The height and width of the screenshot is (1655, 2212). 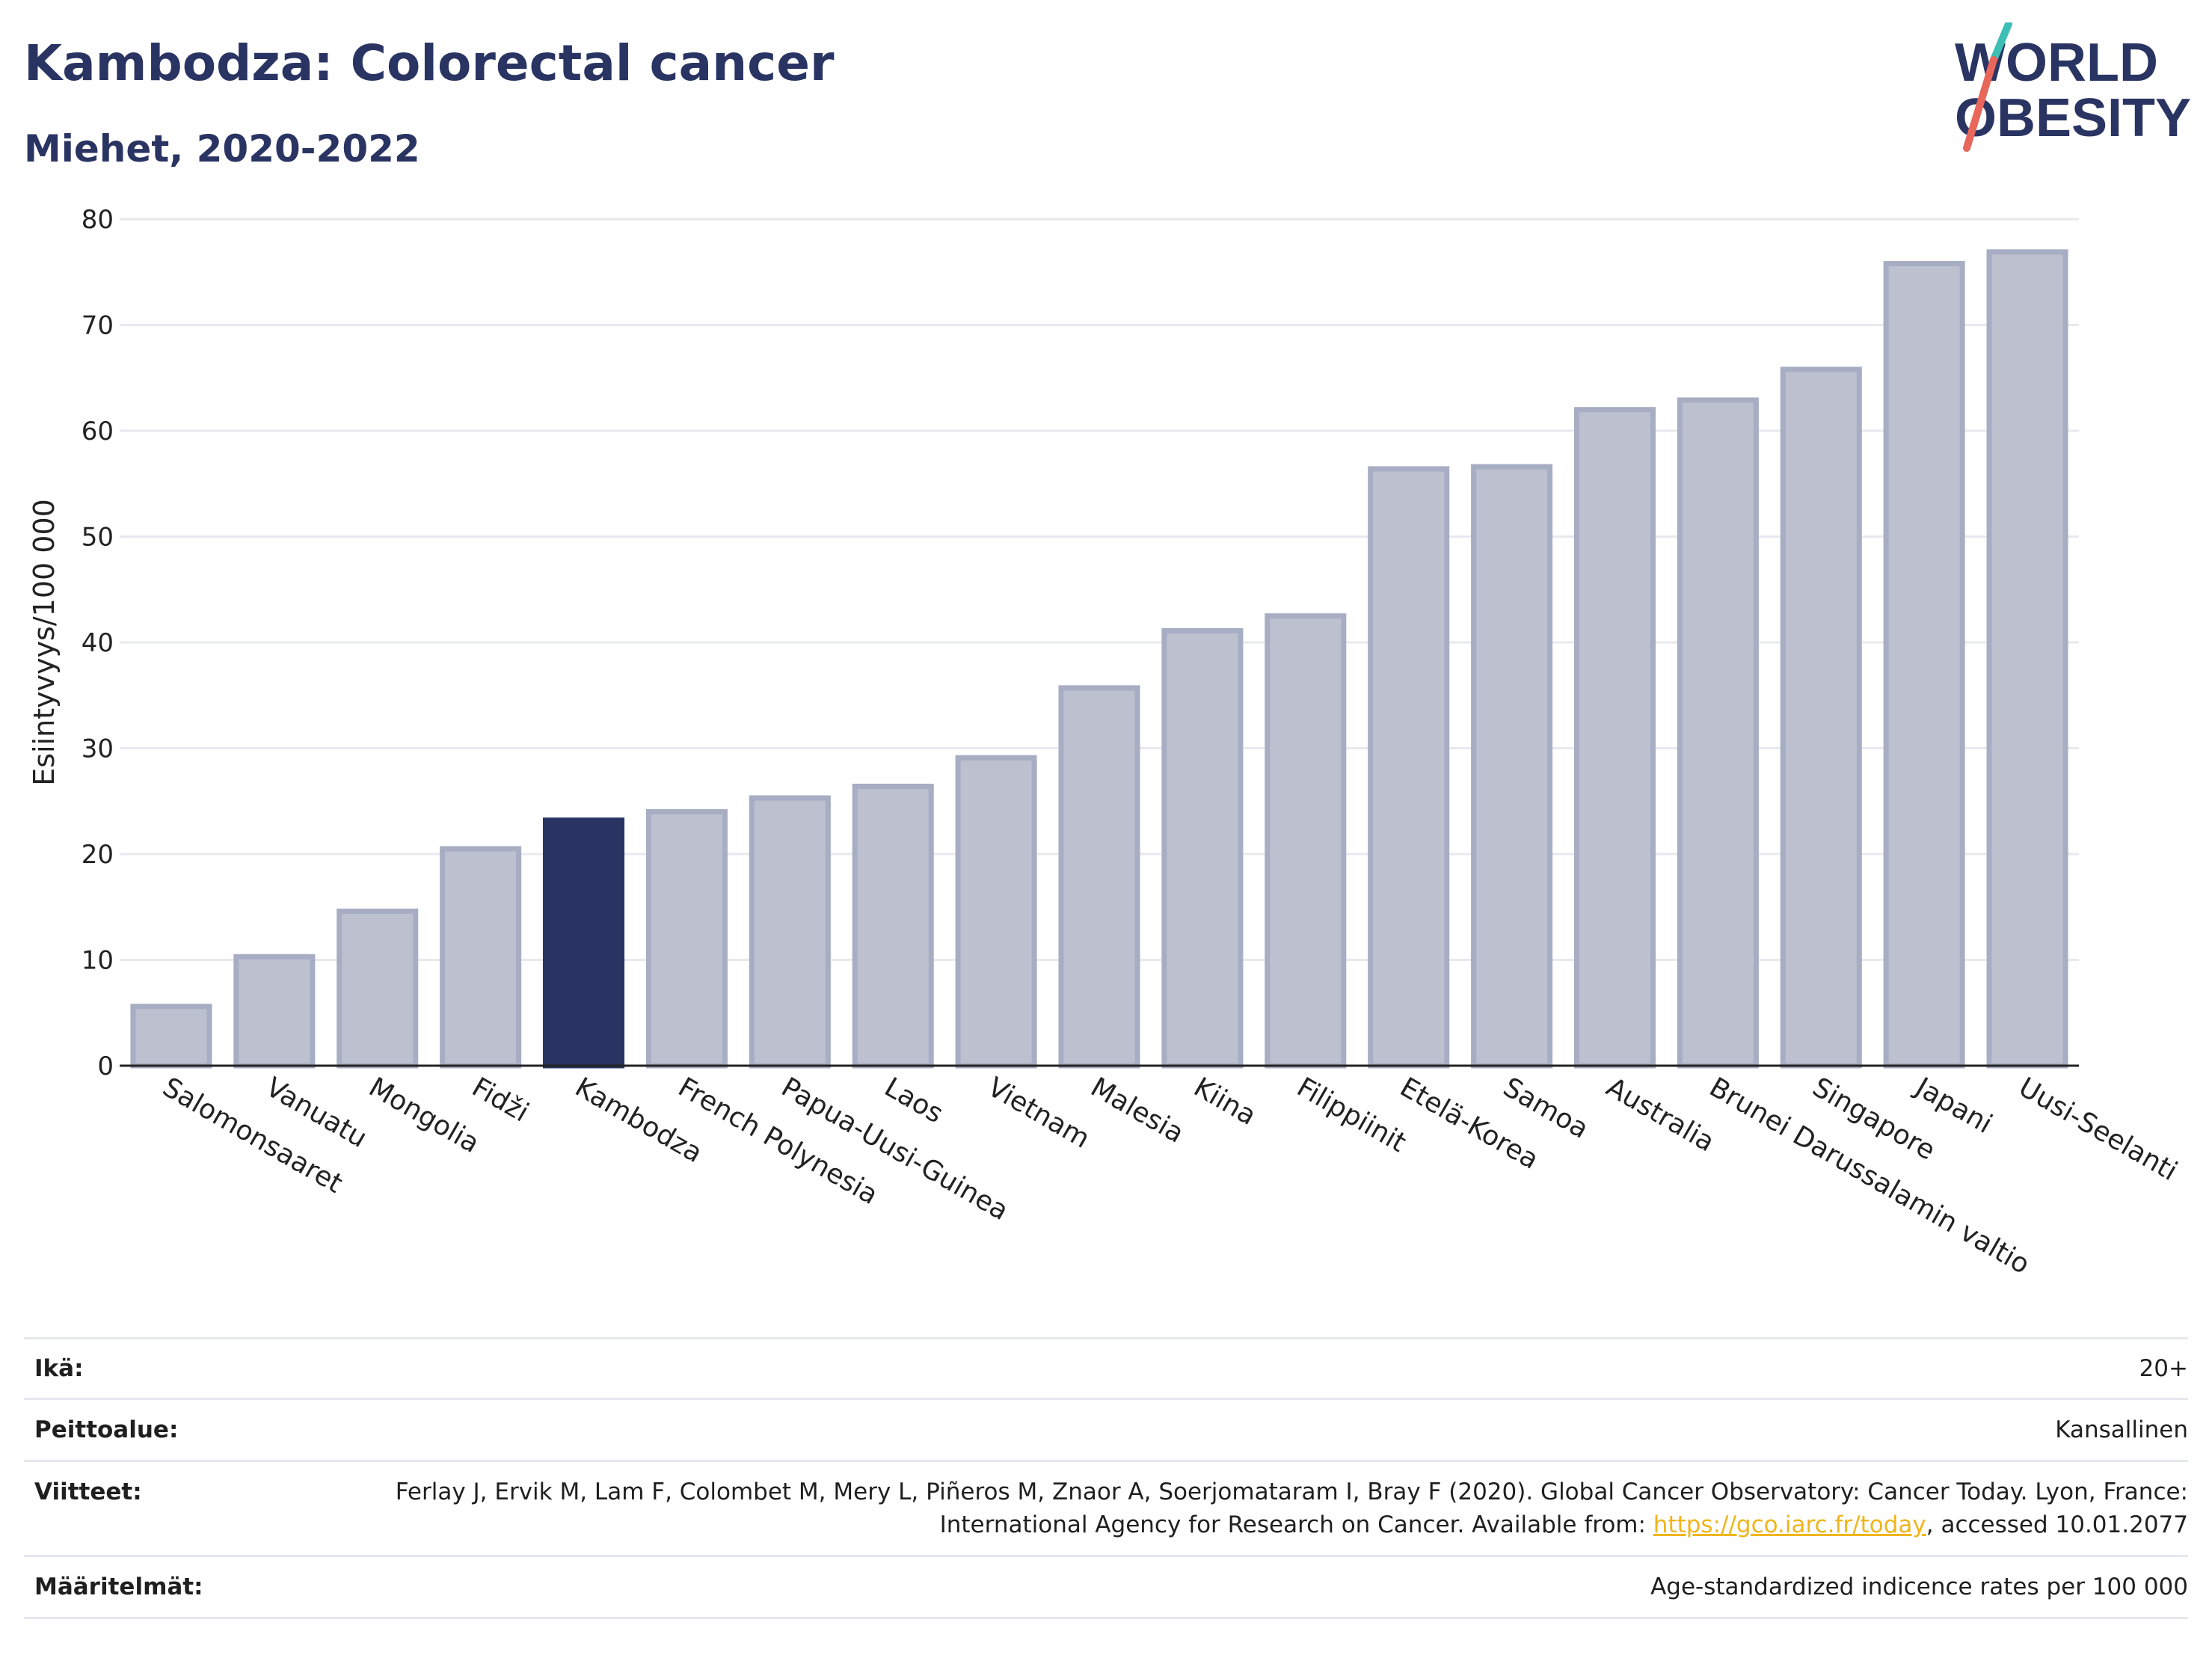 I want to click on coverage-label: Peittoalue:, so click(x=106, y=1429).